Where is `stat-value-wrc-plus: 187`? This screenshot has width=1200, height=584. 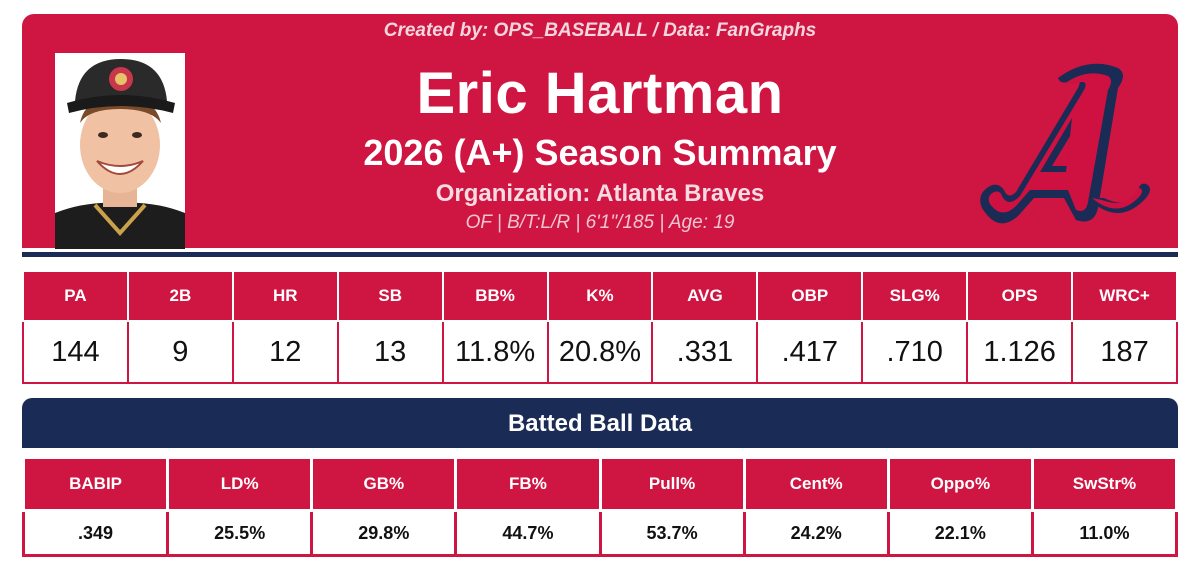 stat-value-wrc-plus: 187 is located at coordinates (1124, 352).